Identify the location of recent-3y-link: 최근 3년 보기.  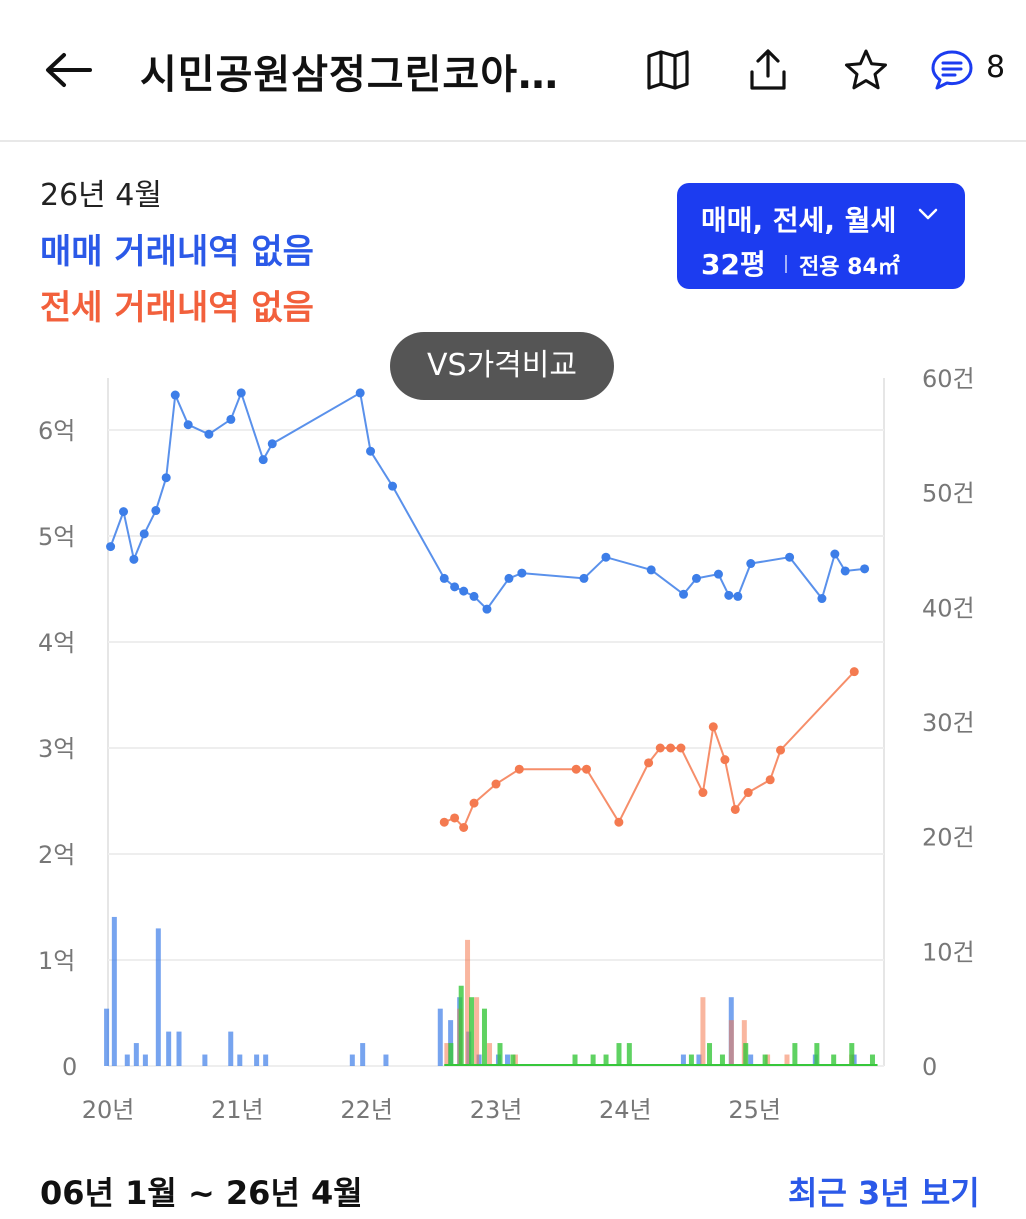
(884, 1193).